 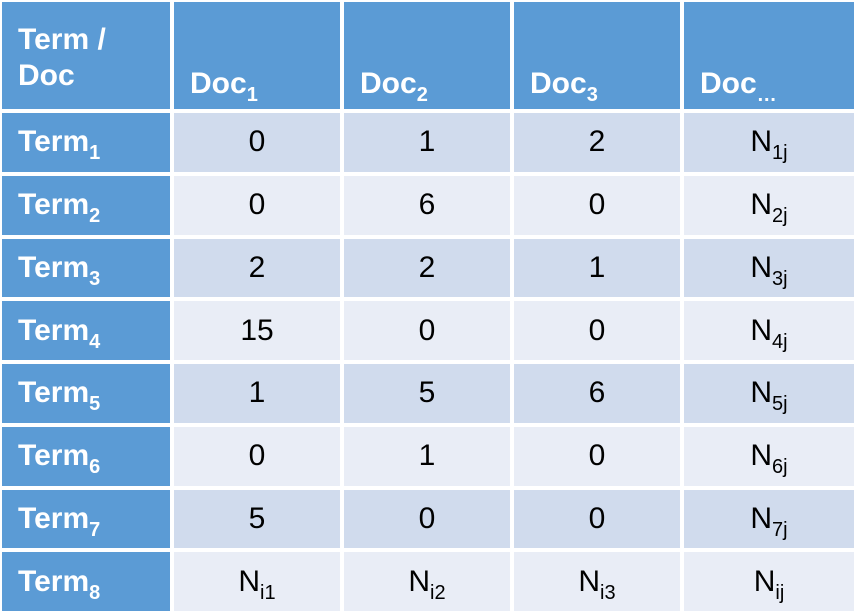 I want to click on cell-value: 5, so click(x=427, y=393).